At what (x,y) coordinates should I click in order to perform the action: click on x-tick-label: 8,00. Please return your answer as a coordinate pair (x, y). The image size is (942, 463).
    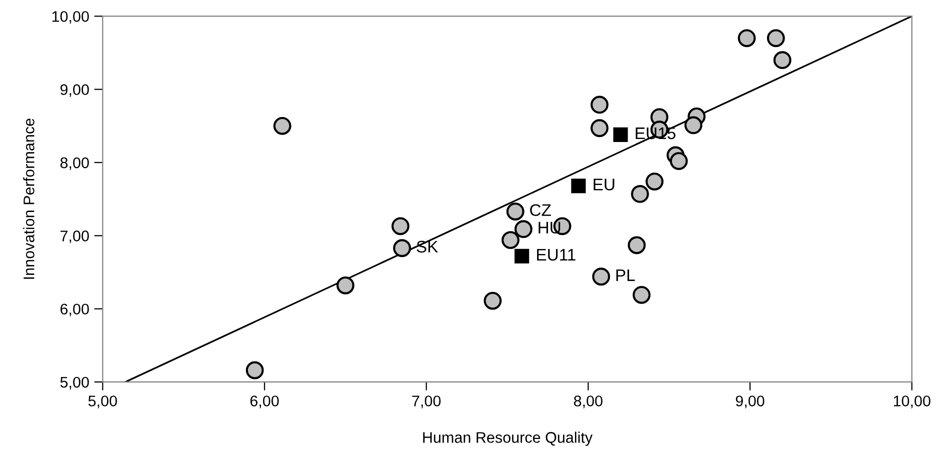
    Looking at the image, I should click on (588, 402).